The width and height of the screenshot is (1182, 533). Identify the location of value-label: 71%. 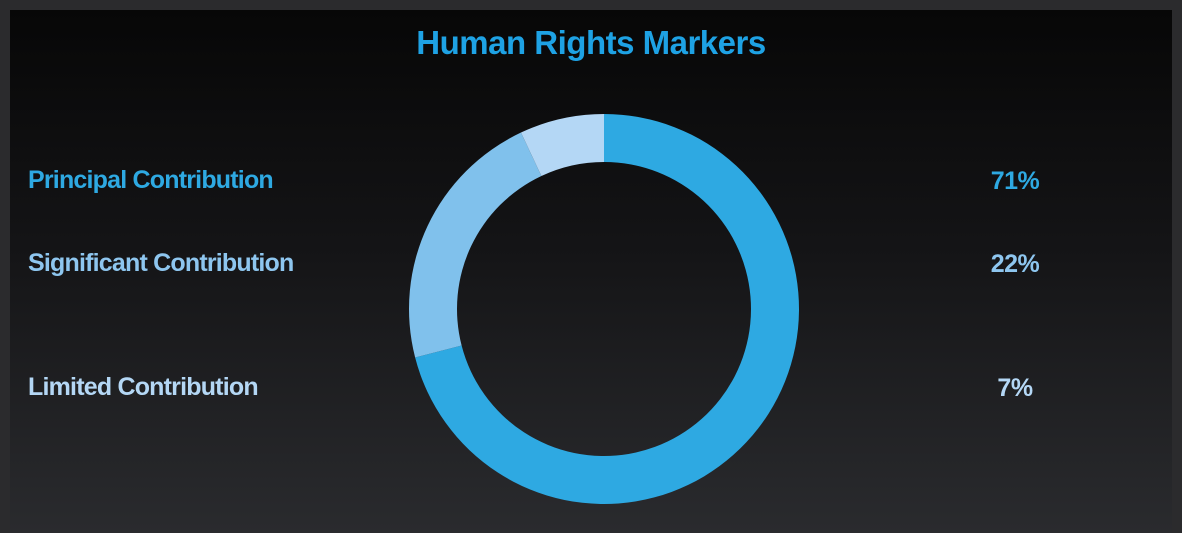
(1015, 181).